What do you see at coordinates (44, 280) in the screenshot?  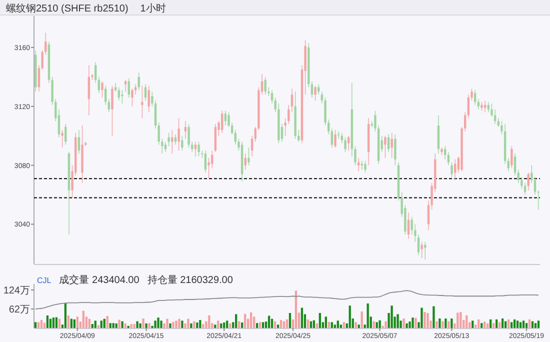 I see `text: CJL` at bounding box center [44, 280].